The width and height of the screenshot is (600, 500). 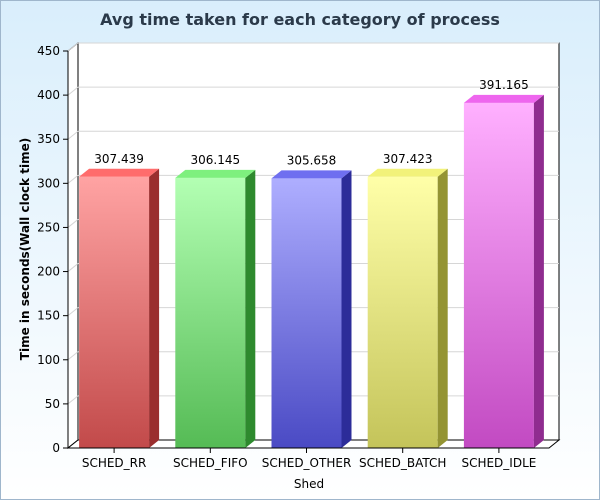 I want to click on bar-sched-other: 305.658, so click(x=311, y=300).